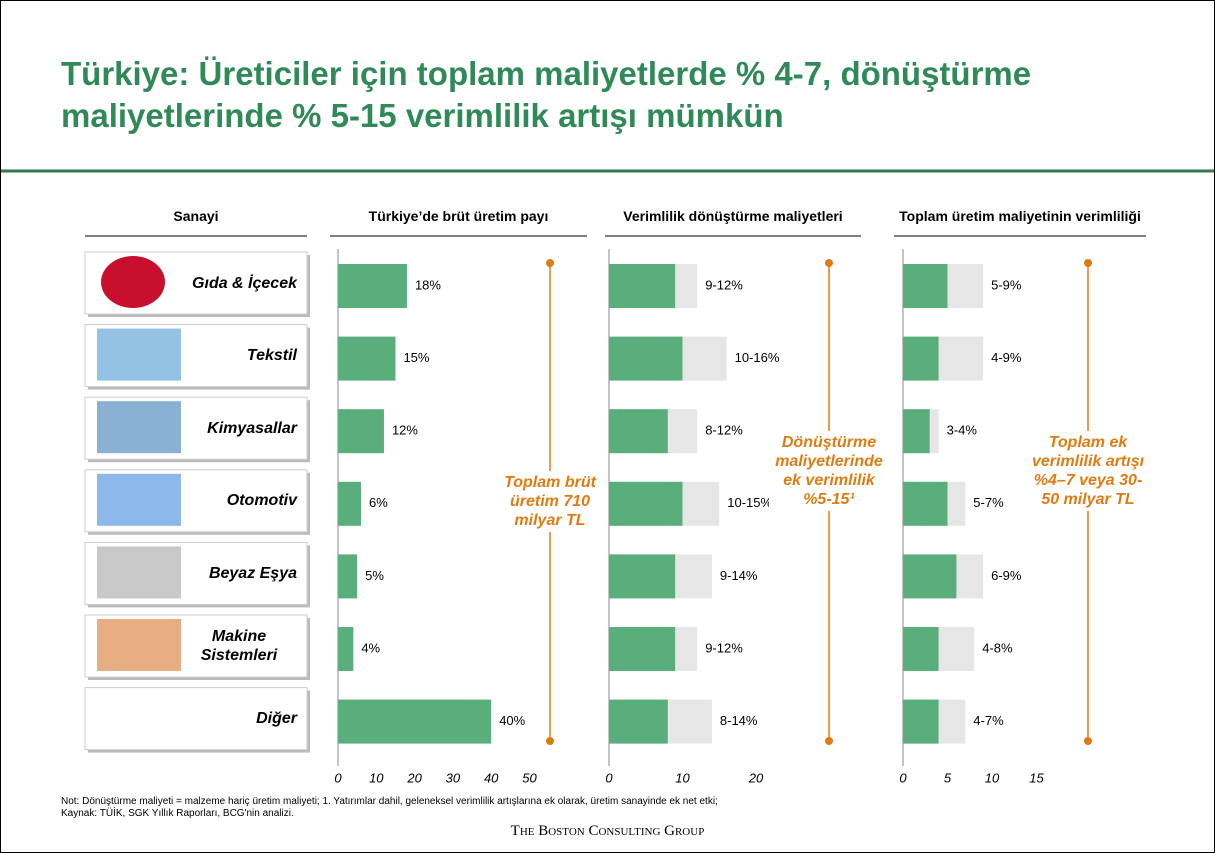  I want to click on industry-label-wrap: Gıda & İçecek, so click(239, 283).